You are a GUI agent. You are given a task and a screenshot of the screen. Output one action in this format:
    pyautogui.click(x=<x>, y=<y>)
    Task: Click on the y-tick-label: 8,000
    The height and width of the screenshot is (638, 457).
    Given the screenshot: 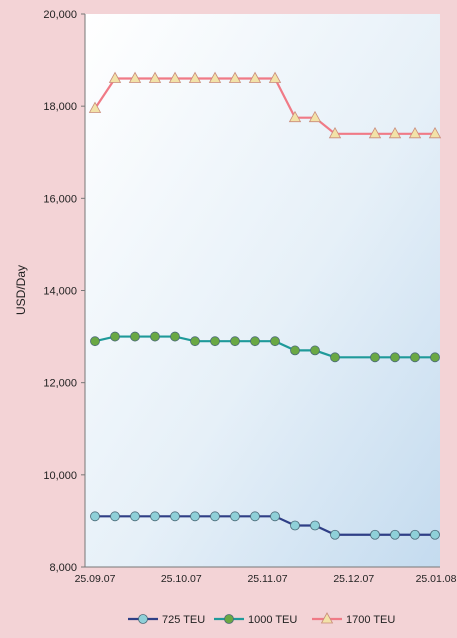 What is the action you would take?
    pyautogui.click(x=63, y=568)
    